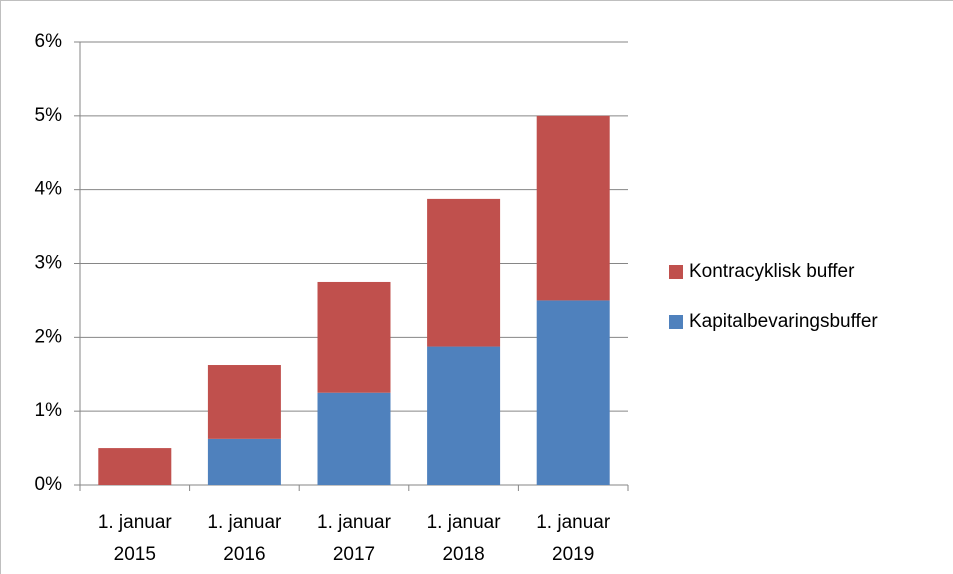  Describe the element at coordinates (772, 271) in the screenshot. I see `legend-label: Kontracyklisk buffer` at that location.